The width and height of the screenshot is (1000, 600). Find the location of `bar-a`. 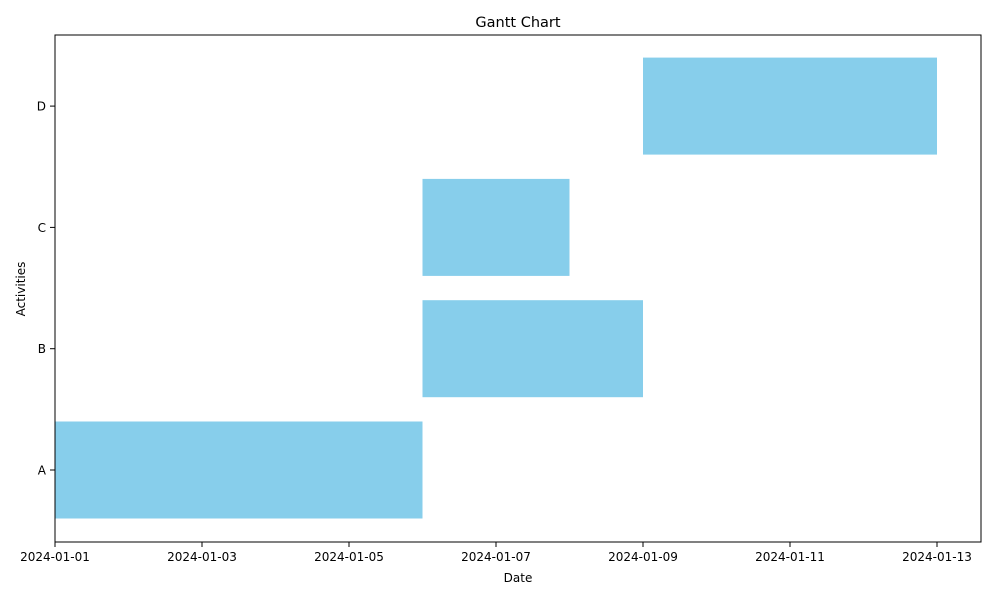

bar-a is located at coordinates (239, 470).